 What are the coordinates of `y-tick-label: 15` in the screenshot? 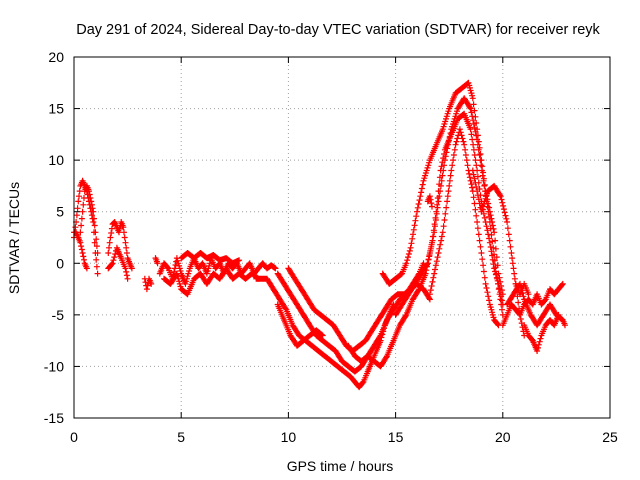 It's located at (56, 109).